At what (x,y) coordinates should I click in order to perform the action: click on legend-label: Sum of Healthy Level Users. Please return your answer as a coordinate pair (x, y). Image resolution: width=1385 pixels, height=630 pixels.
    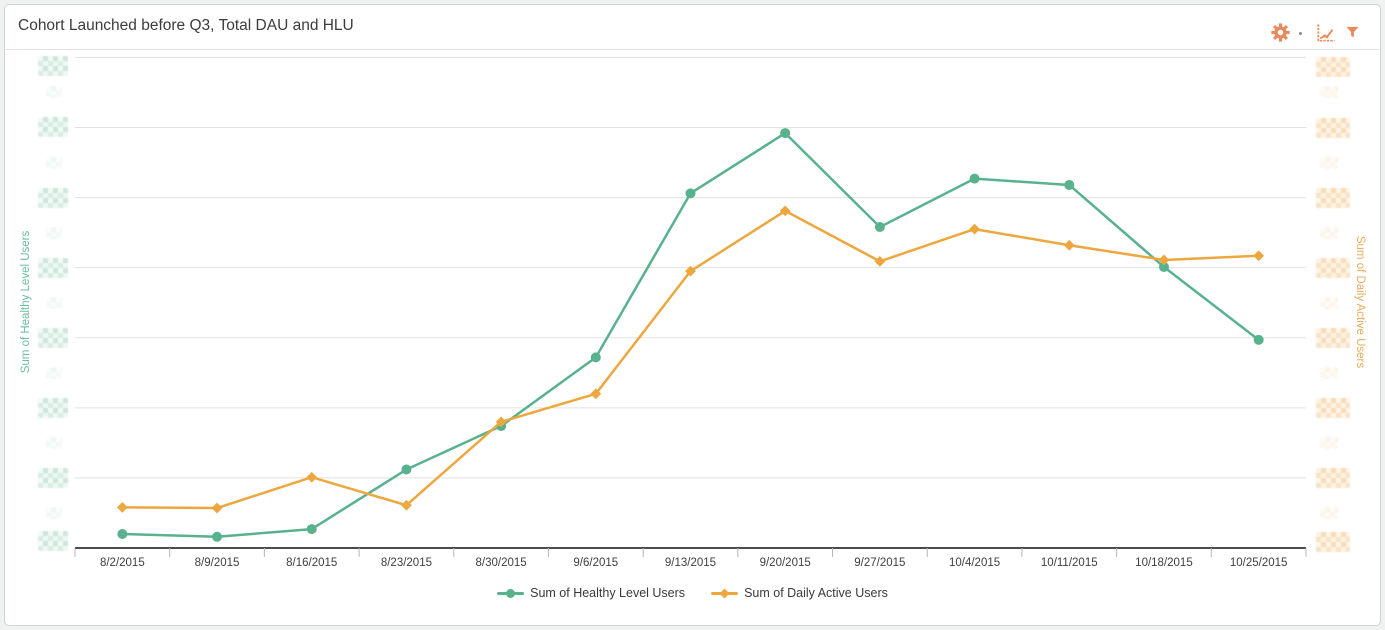
    Looking at the image, I should click on (608, 593).